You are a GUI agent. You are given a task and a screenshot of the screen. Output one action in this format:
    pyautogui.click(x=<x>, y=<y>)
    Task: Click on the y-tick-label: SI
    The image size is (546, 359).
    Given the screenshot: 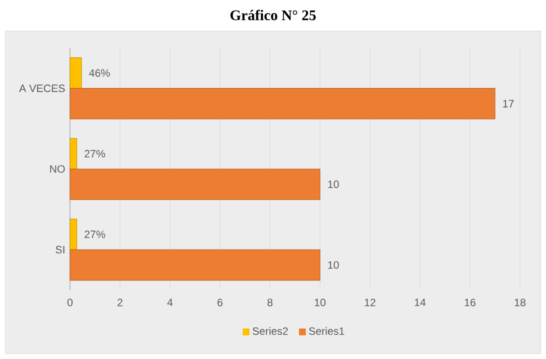 What is the action you would take?
    pyautogui.click(x=60, y=250)
    